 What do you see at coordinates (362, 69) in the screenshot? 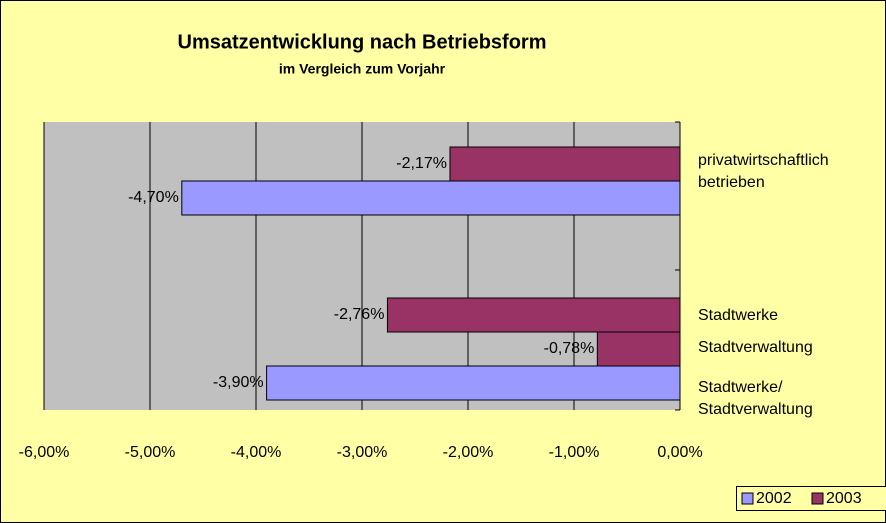
I see `chart-subtitle: im Vergleich zum Vorjahr` at bounding box center [362, 69].